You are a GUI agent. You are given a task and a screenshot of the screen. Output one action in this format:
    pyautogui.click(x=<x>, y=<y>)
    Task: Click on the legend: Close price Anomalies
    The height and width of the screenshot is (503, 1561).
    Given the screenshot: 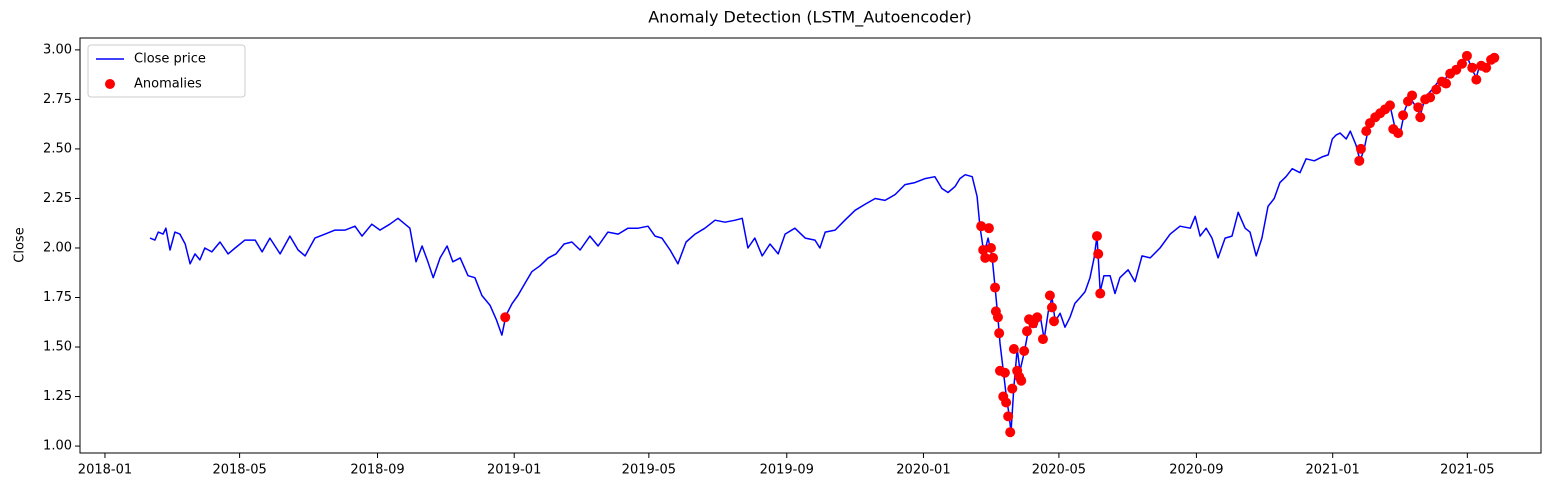 What is the action you would take?
    pyautogui.click(x=166, y=71)
    